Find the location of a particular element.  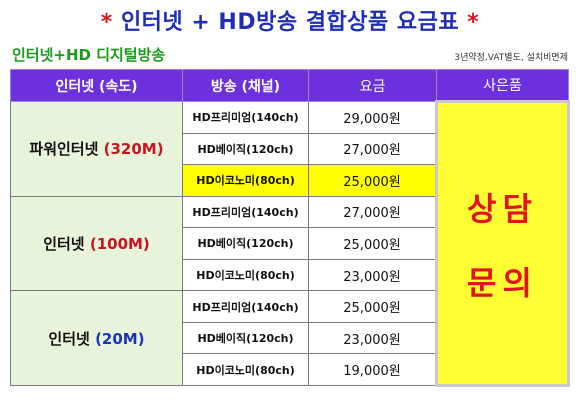

title-star-left: * is located at coordinates (106, 22).